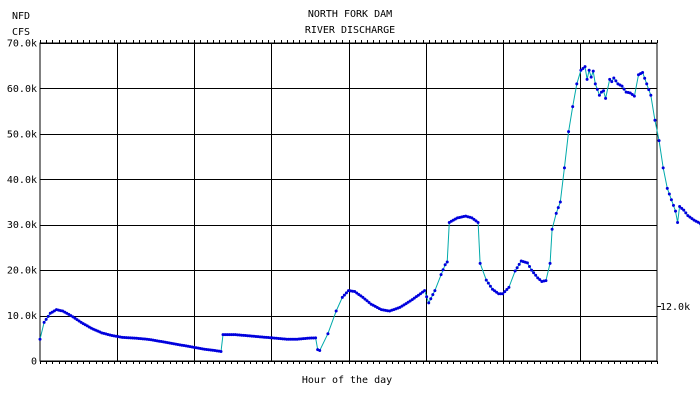 The image size is (700, 400). Describe the element at coordinates (350, 14) in the screenshot. I see `chart-title: NORTH FORK DAM` at that location.